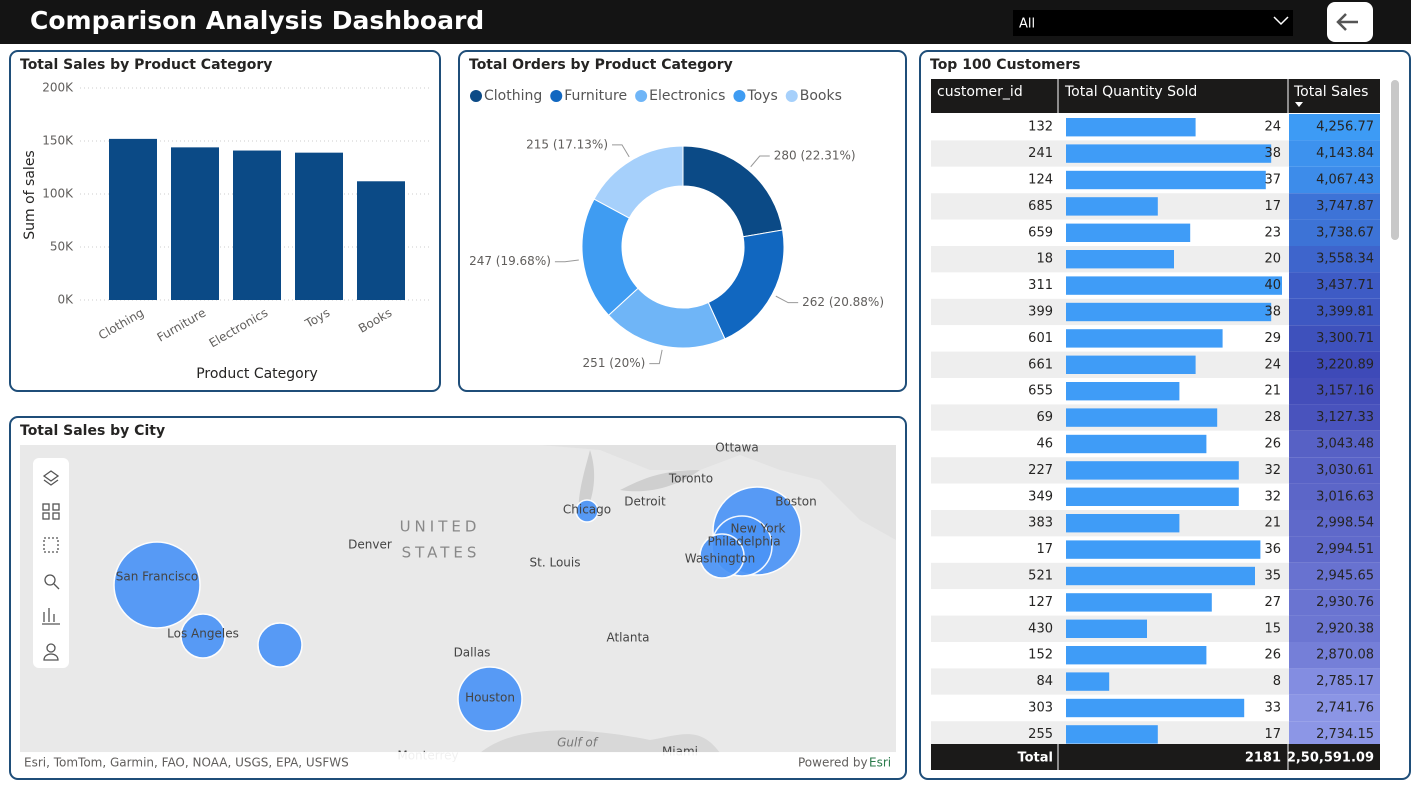  Describe the element at coordinates (1347, 22) in the screenshot. I see `back-icon` at that location.